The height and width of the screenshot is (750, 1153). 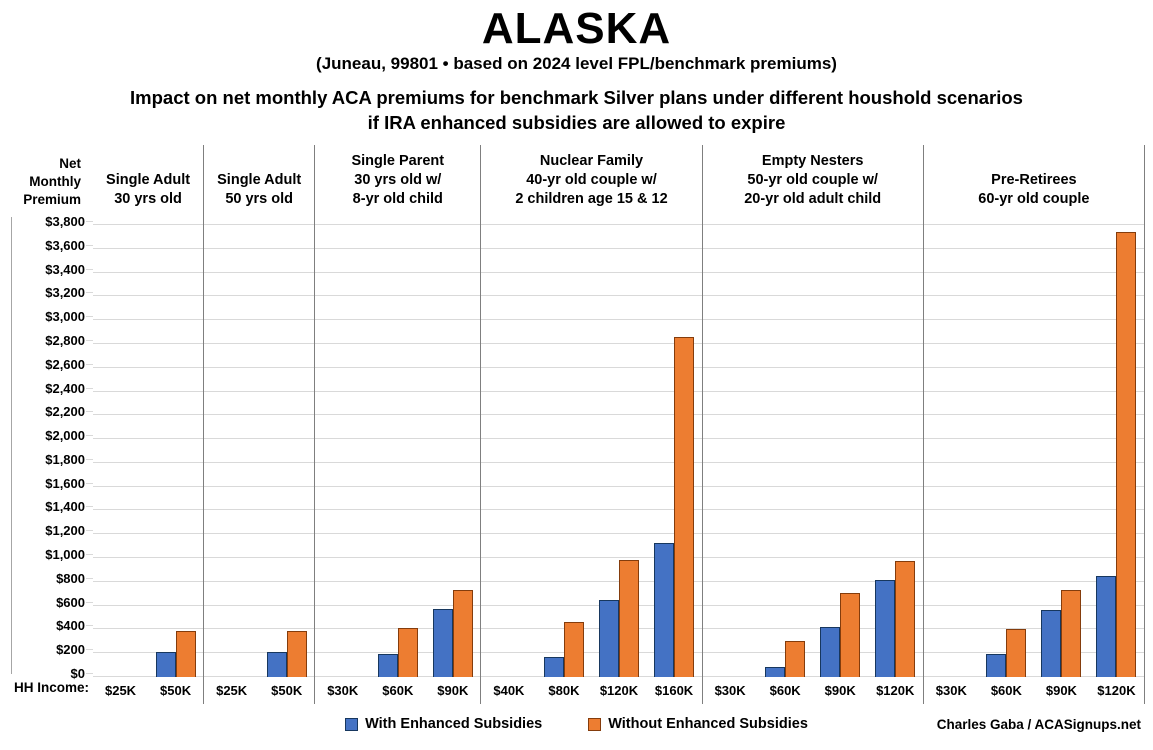 I want to click on panel-x-labels: $30K $60K $90K, so click(x=397, y=690).